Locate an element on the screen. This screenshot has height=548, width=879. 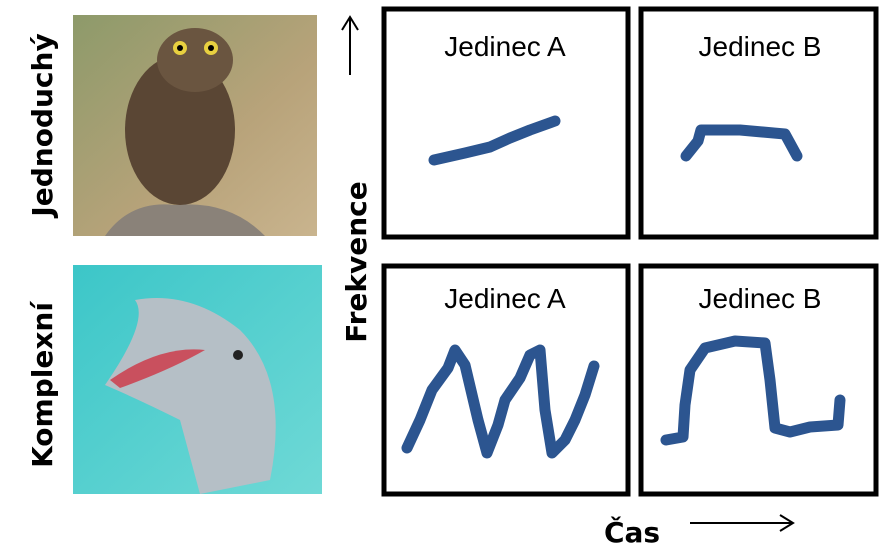
x-arrow is located at coordinates (742, 523).